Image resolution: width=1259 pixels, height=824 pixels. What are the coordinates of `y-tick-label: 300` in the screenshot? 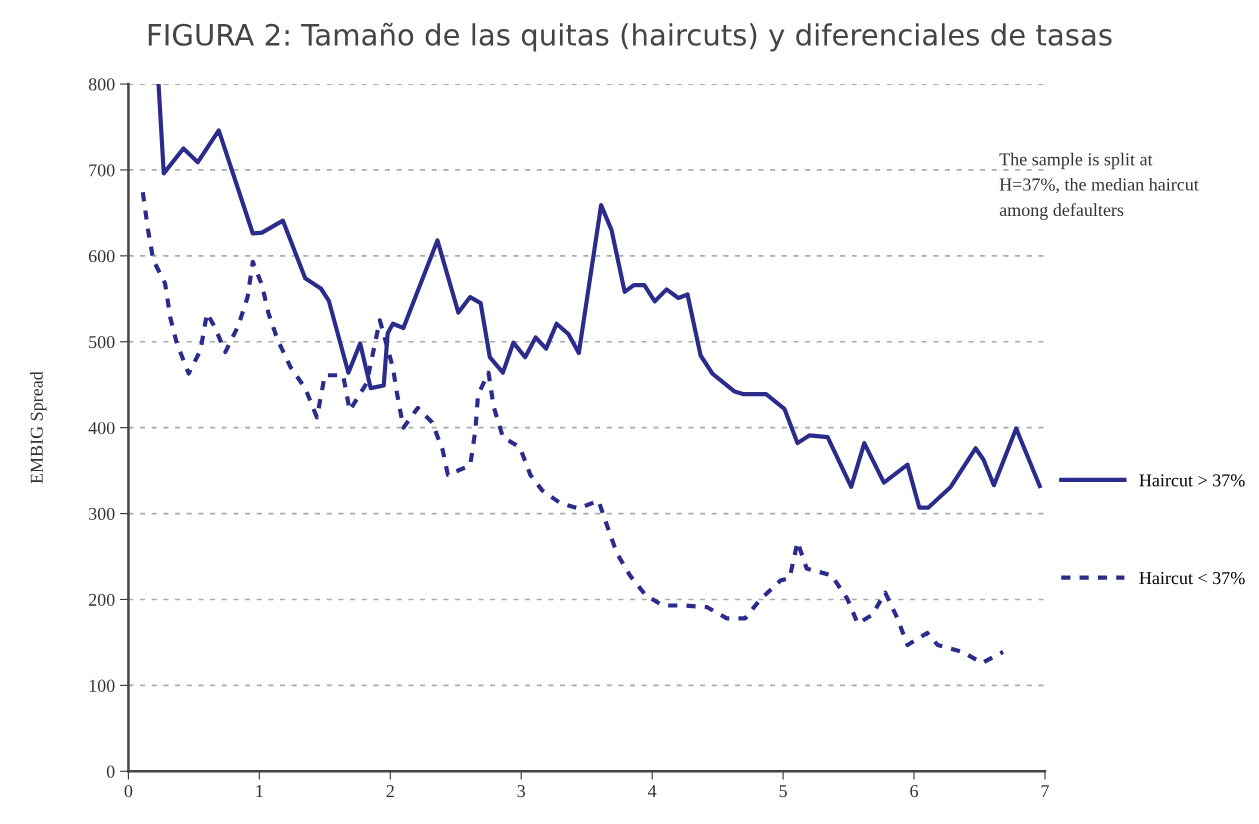 It's located at (102, 513).